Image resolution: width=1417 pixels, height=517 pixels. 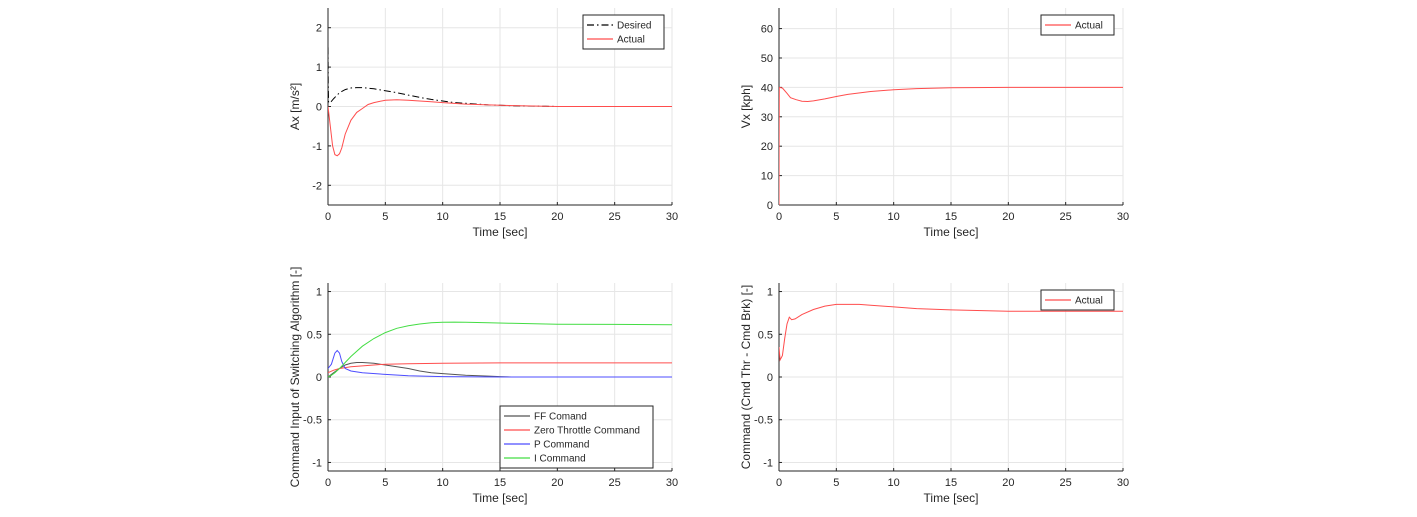 I want to click on y-tick-label: 30, so click(x=767, y=118).